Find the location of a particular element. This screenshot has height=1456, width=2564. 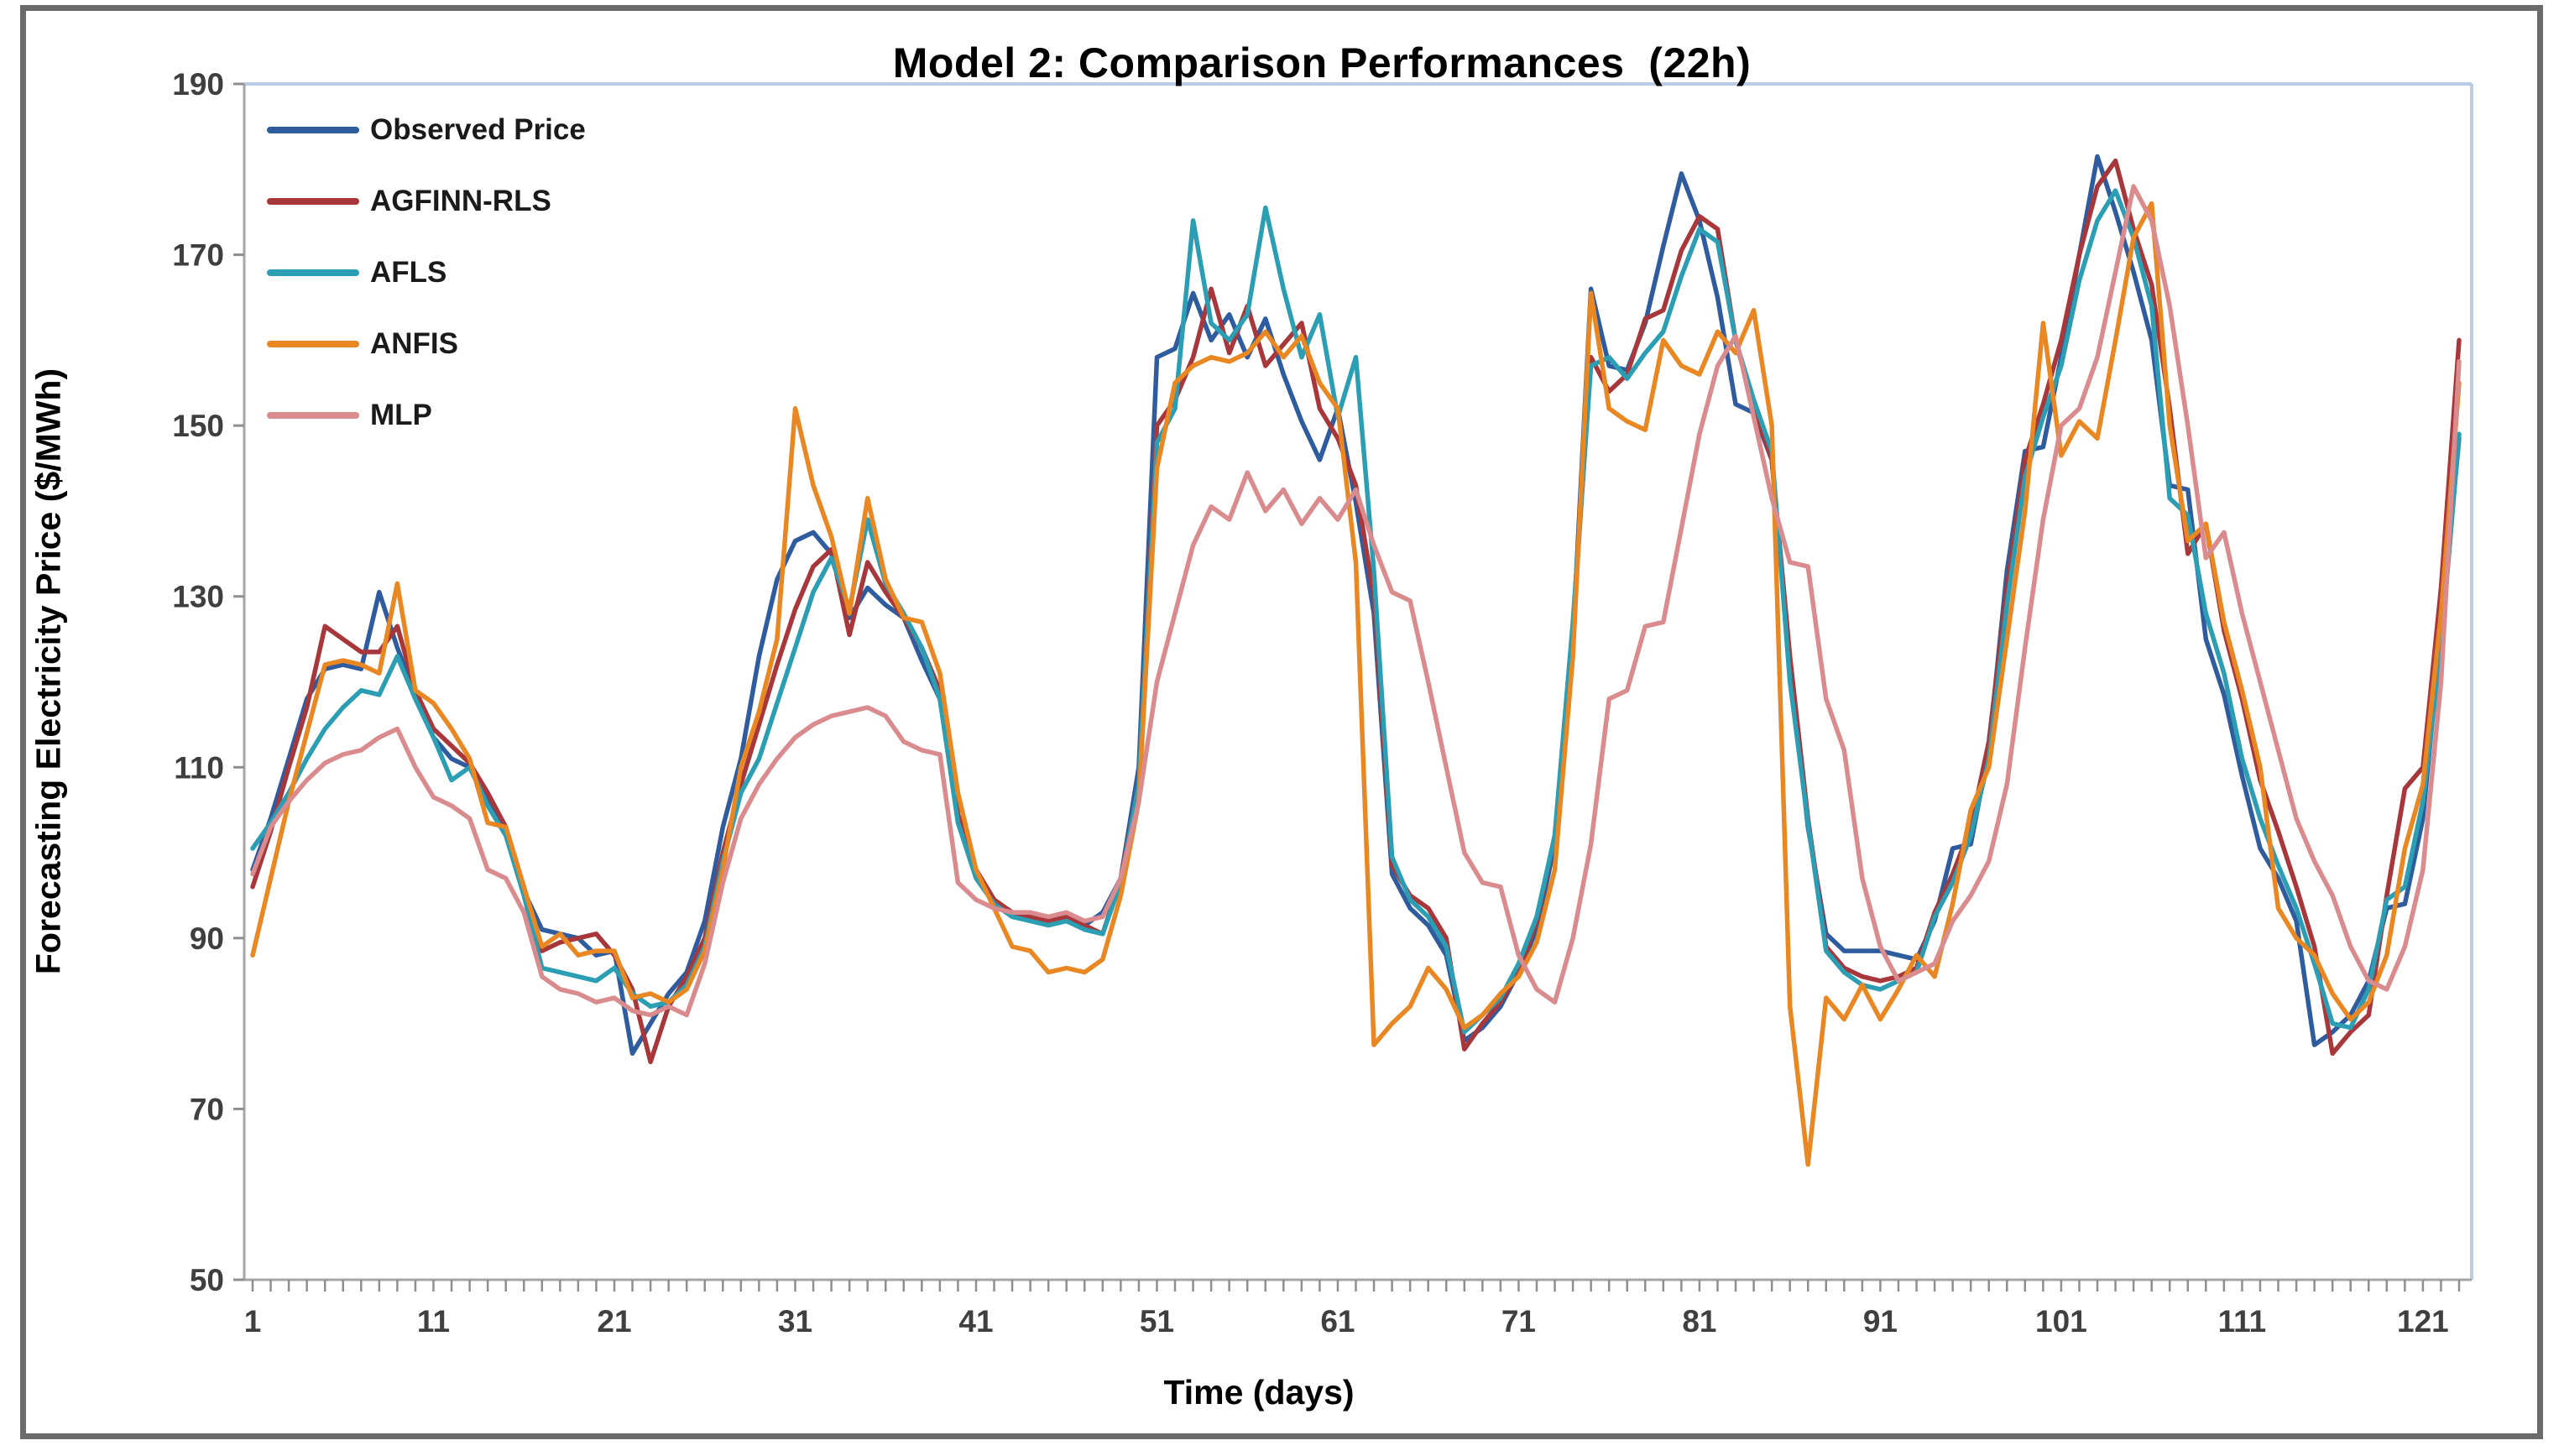

legend-item: MLP is located at coordinates (426, 415).